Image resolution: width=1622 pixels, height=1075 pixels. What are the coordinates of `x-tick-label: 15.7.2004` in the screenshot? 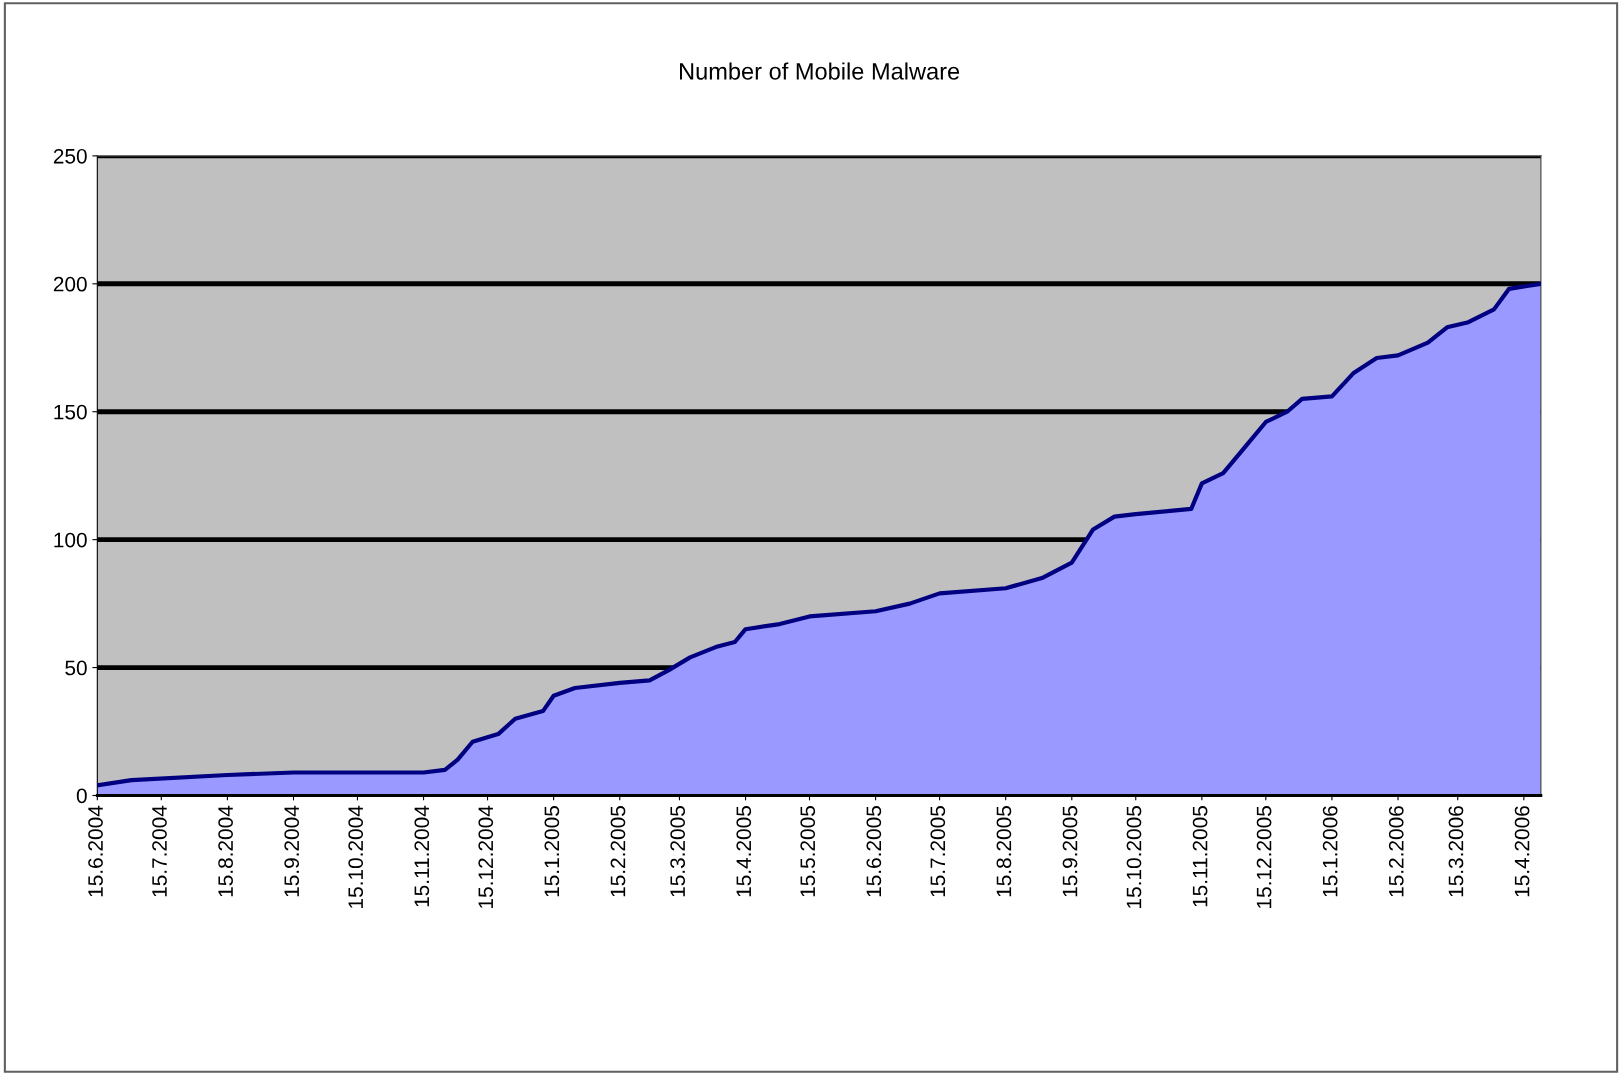 It's located at (159, 851).